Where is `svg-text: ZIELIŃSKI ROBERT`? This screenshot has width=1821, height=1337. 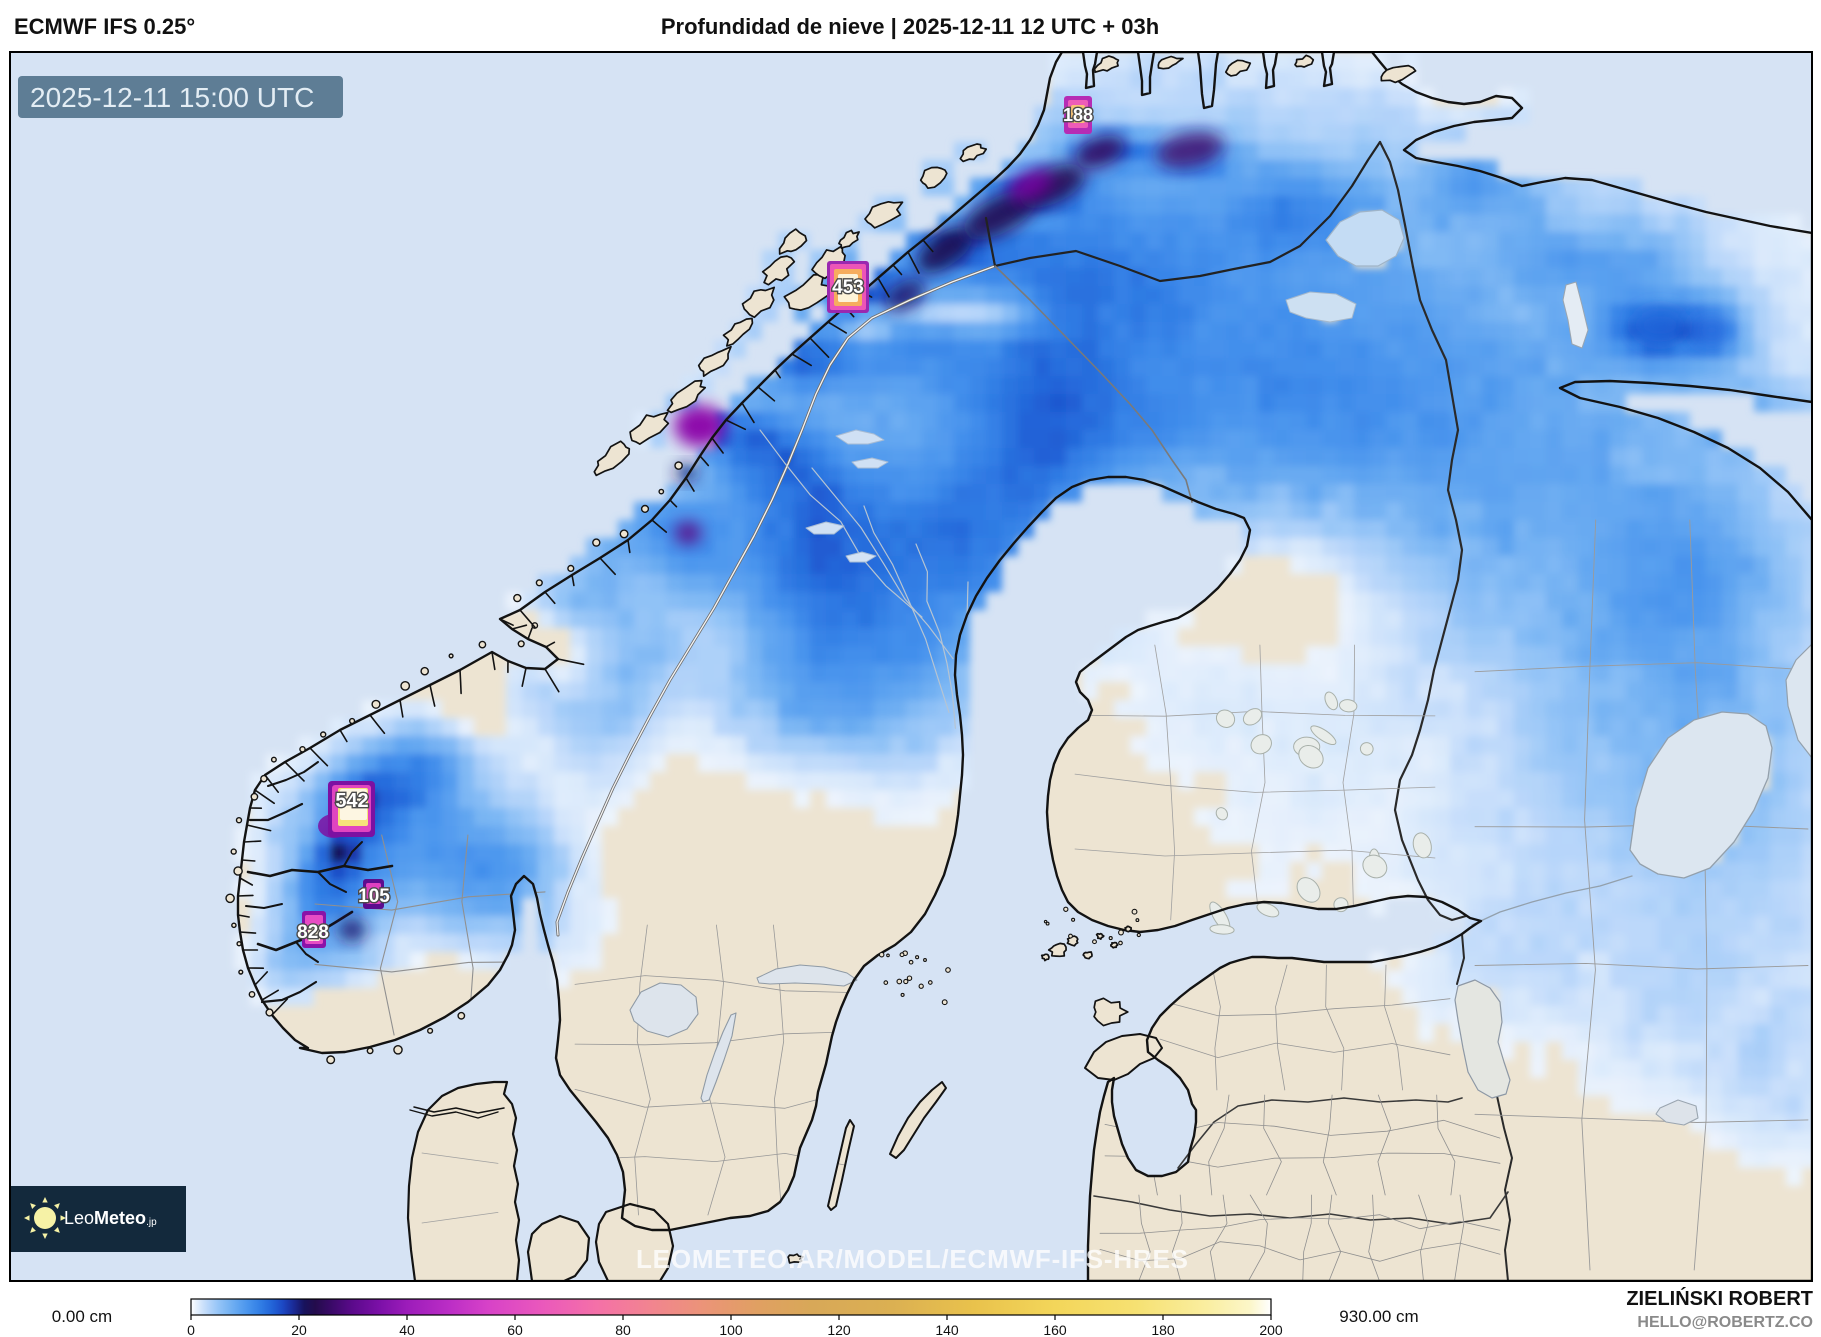
svg-text: ZIELIŃSKI ROBERT is located at coordinates (1719, 1298).